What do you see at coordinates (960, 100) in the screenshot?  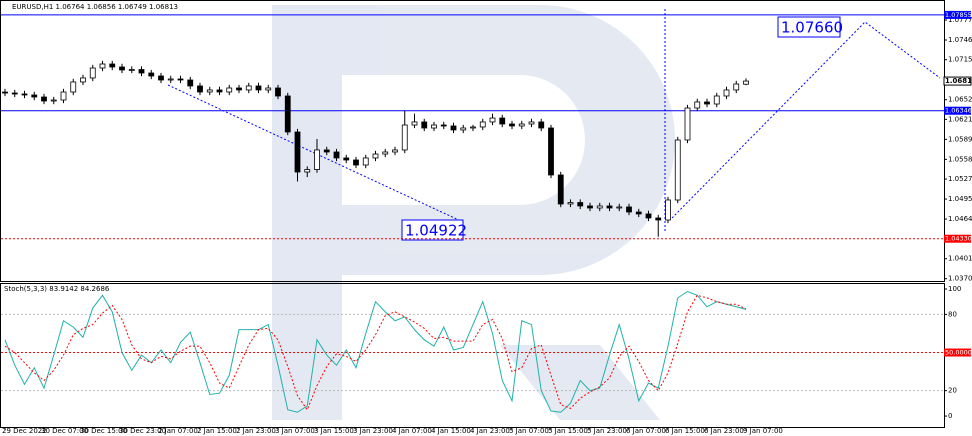 I see `y-tick-label: 1.06520` at bounding box center [960, 100].